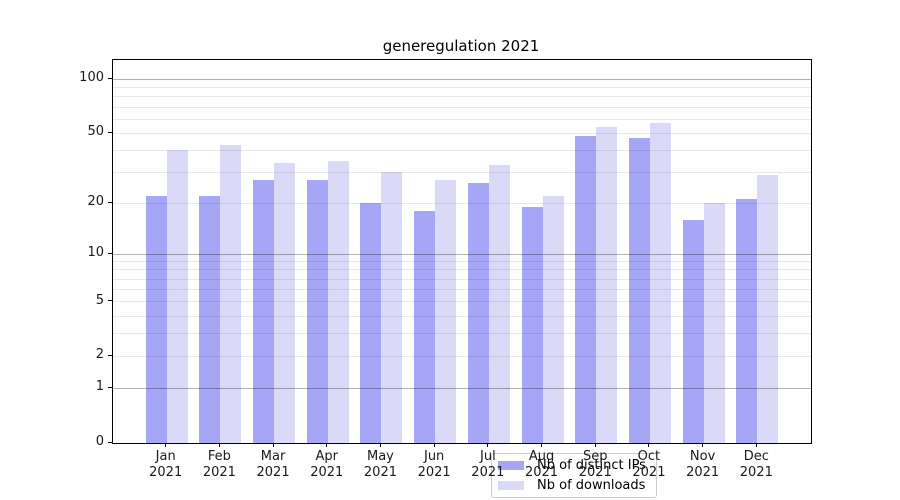 The width and height of the screenshot is (900, 500). I want to click on x-tick-label: Jul 2021, so click(488, 465).